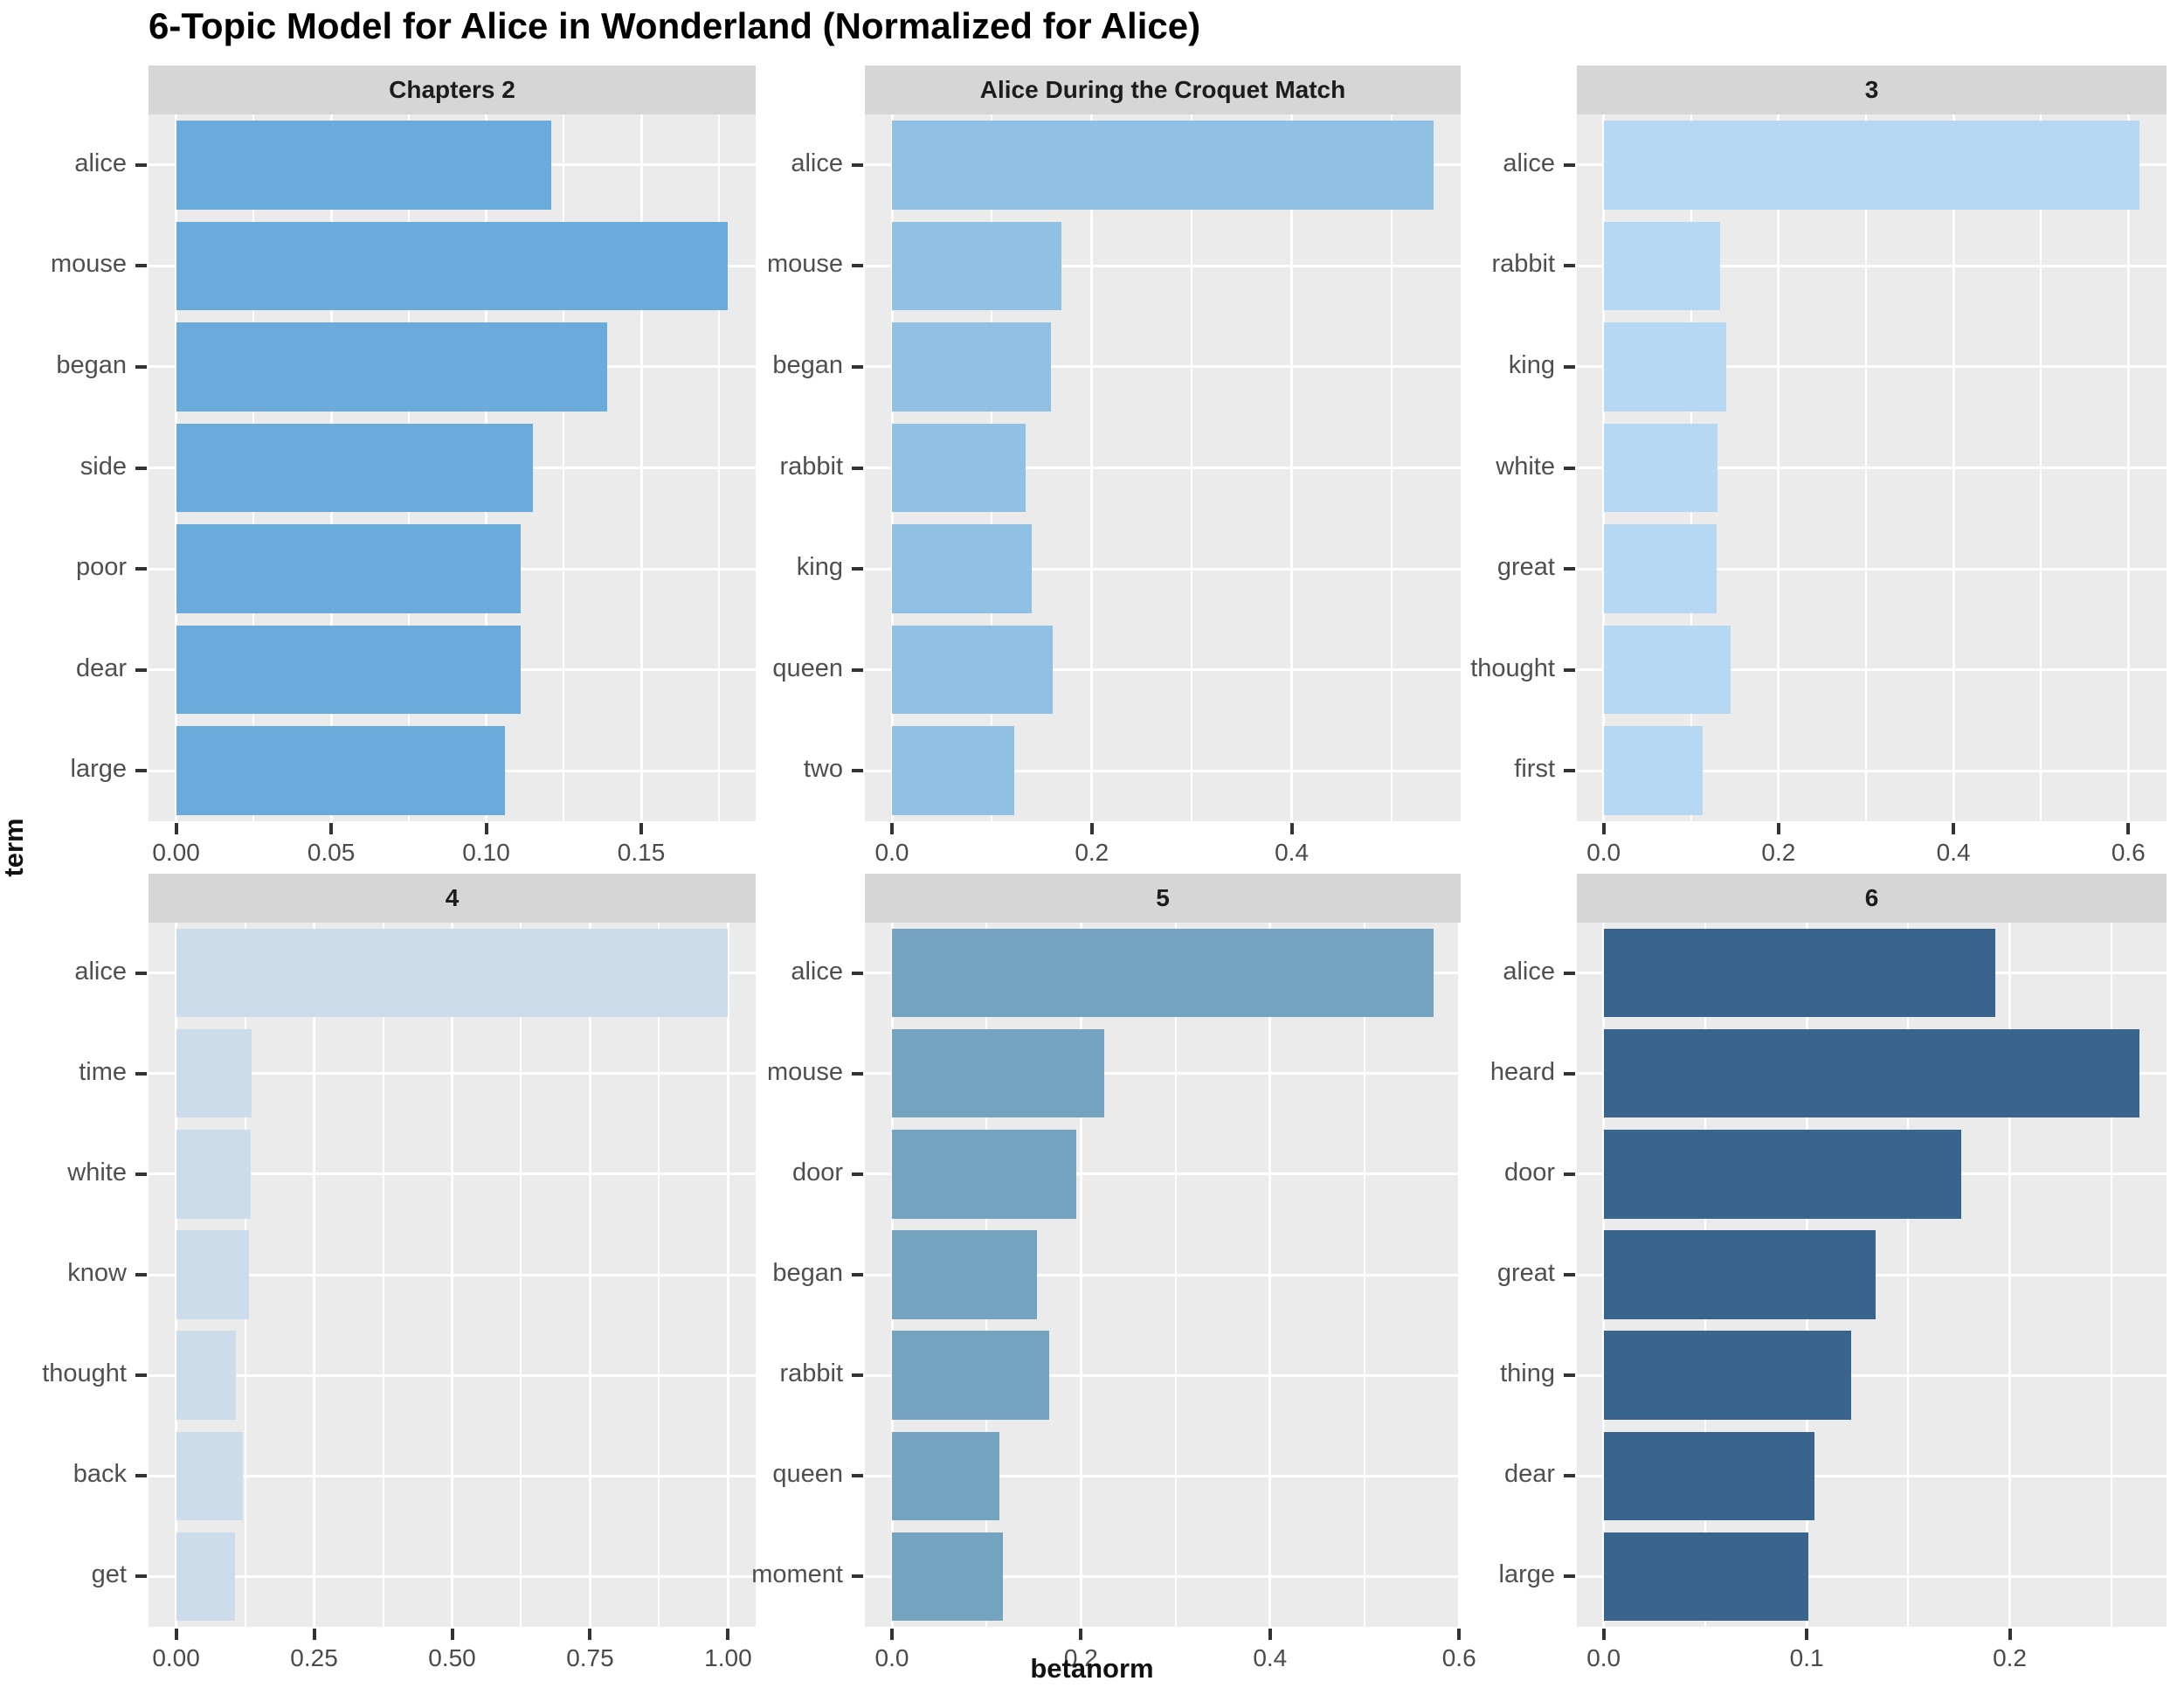 The image size is (2184, 1688). What do you see at coordinates (1522, 1071) in the screenshot?
I see `term-label: heard` at bounding box center [1522, 1071].